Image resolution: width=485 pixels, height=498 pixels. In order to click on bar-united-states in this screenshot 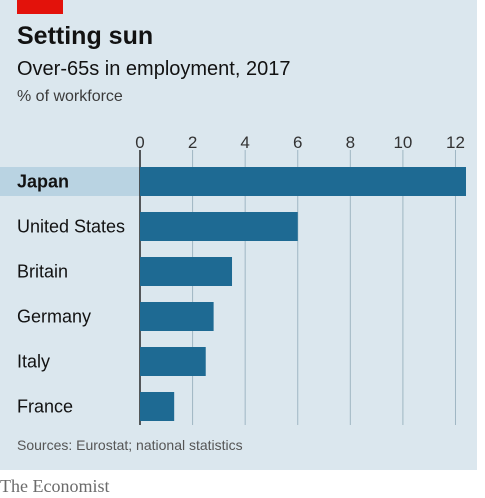, I will do `click(219, 226)`.